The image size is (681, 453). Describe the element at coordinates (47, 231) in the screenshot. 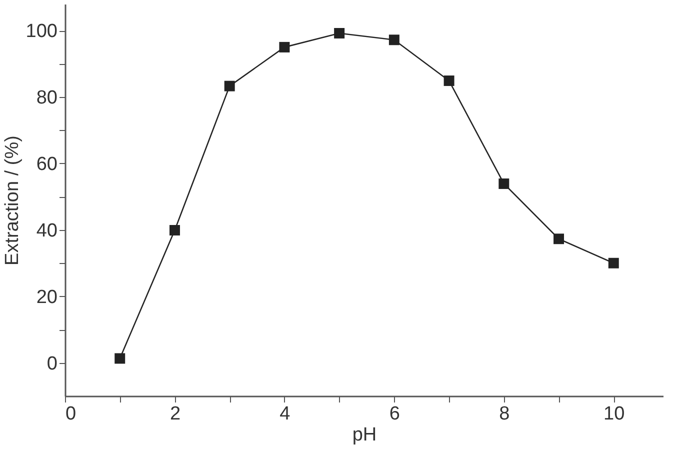

I see `y-tick-label: 40` at that location.